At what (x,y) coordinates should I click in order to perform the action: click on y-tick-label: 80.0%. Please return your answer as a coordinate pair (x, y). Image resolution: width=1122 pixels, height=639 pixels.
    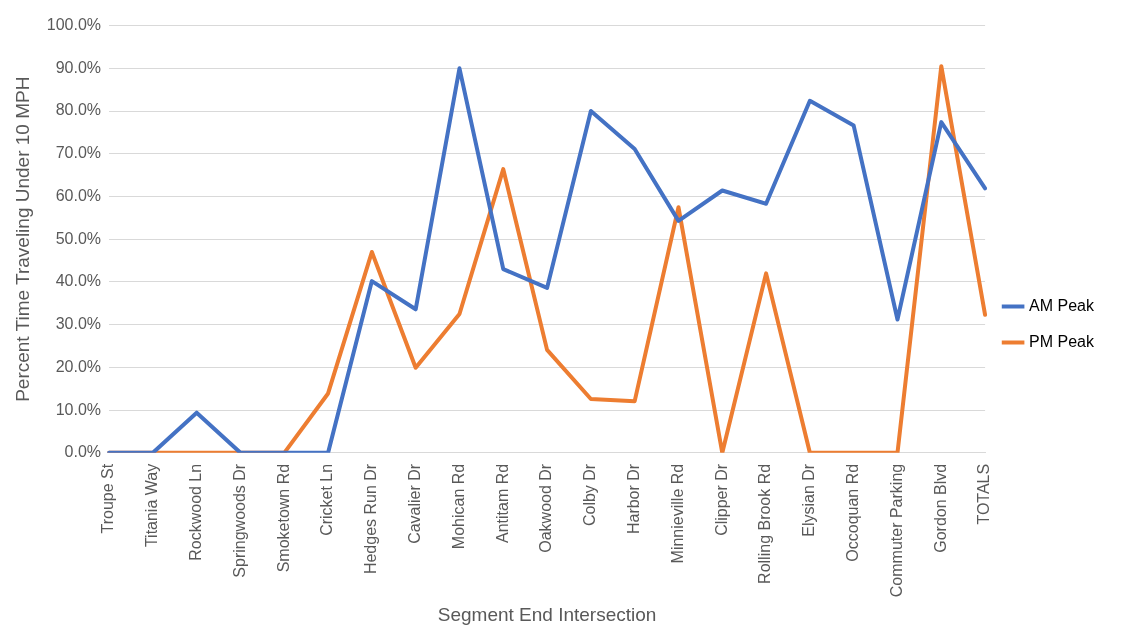
    Looking at the image, I should click on (78, 110).